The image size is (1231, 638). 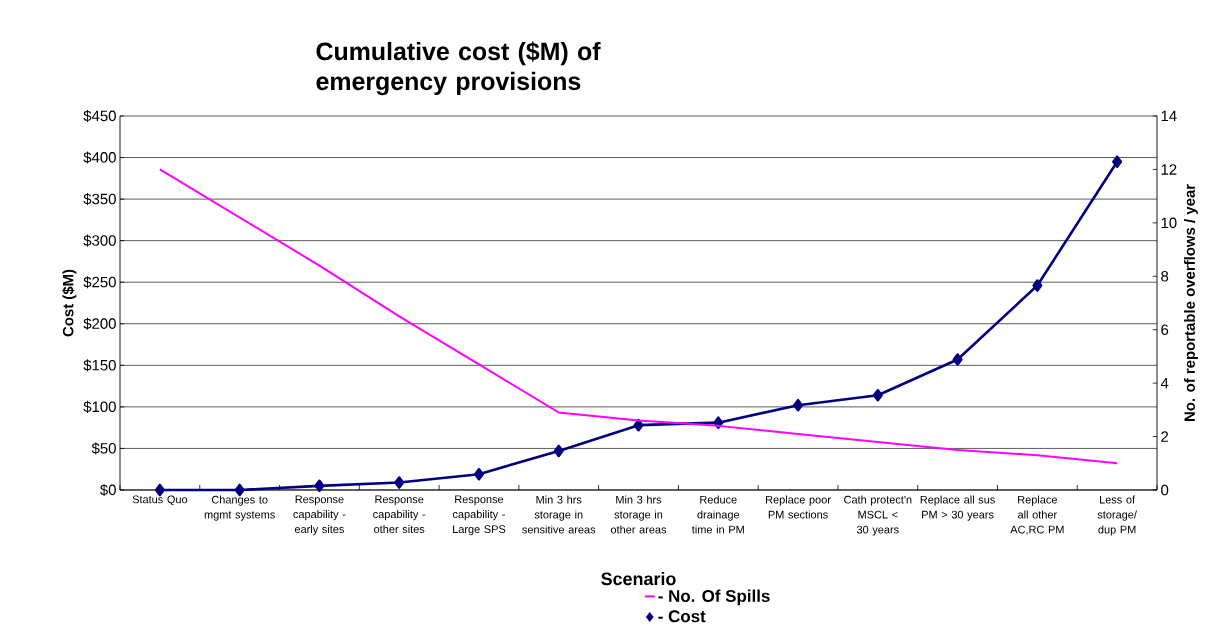 What do you see at coordinates (1165, 329) in the screenshot?
I see `y2-tick-label: 6` at bounding box center [1165, 329].